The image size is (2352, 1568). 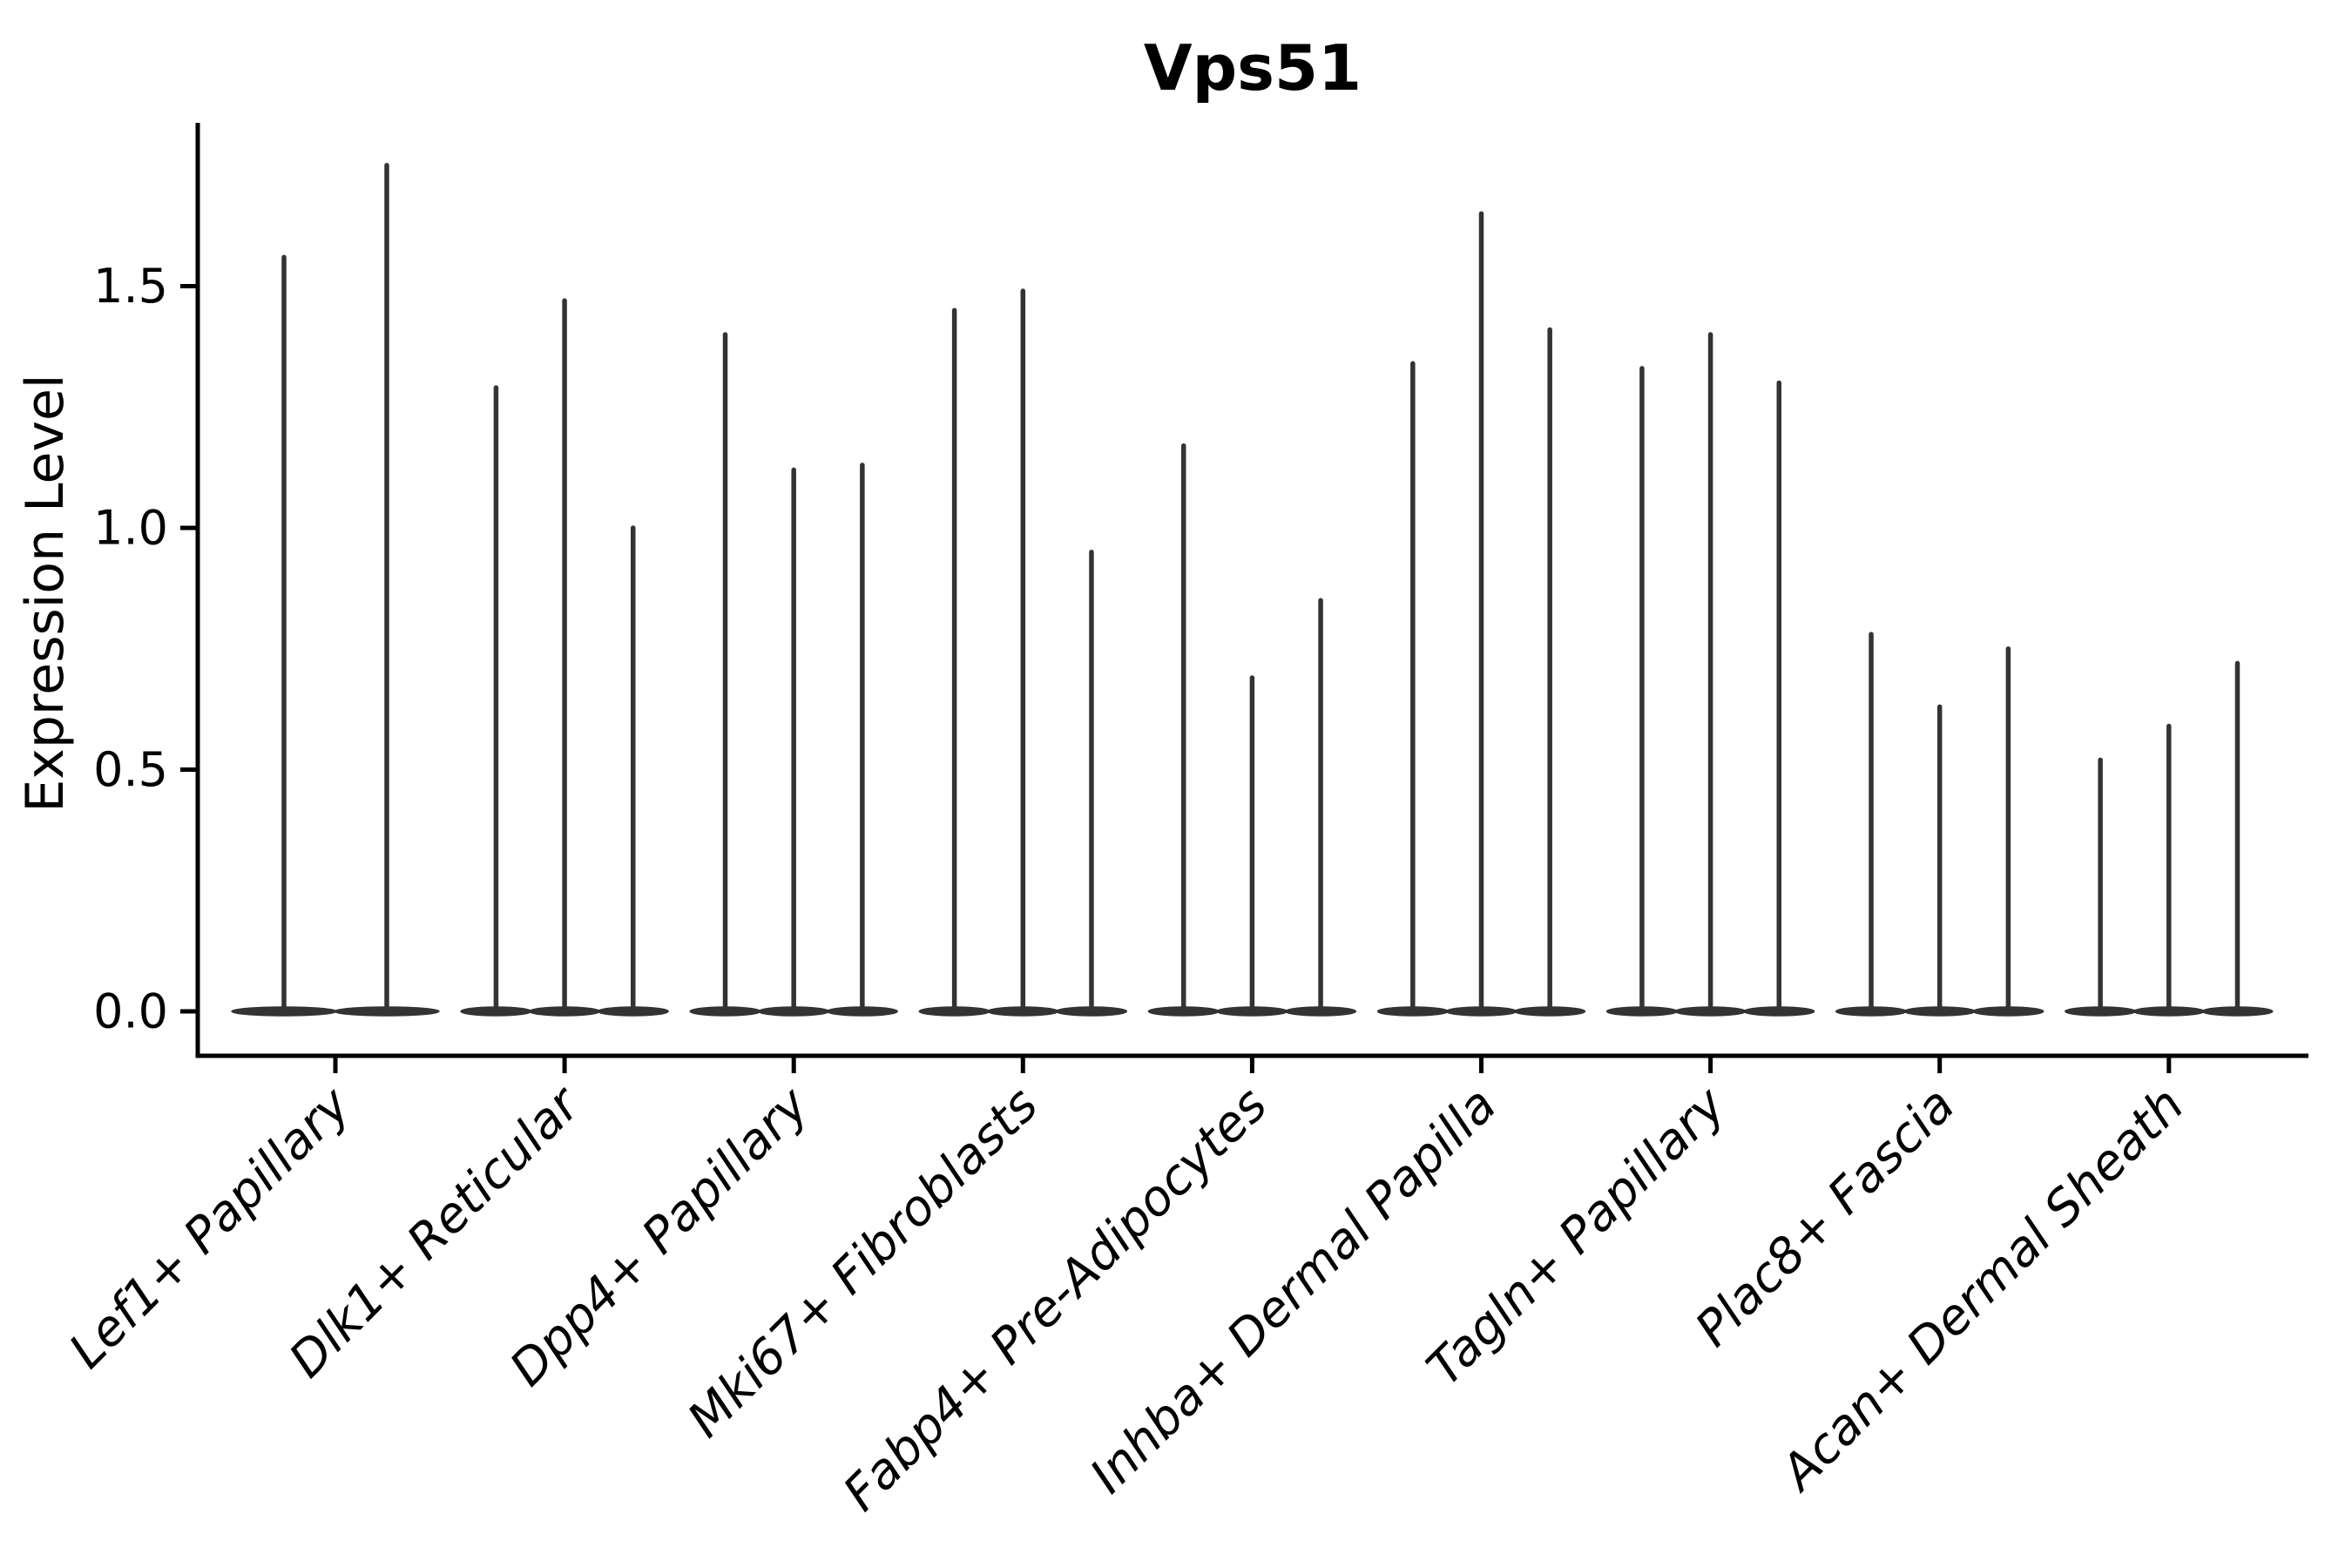 What do you see at coordinates (45, 593) in the screenshot?
I see `y-axis-label: Expression Level` at bounding box center [45, 593].